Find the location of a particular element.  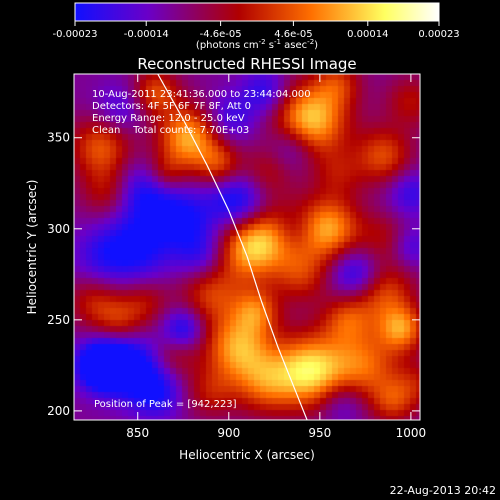

annotation-time-range: 10-Aug-2011 23:41:36.000 to 23:44:04.000 is located at coordinates (201, 94).